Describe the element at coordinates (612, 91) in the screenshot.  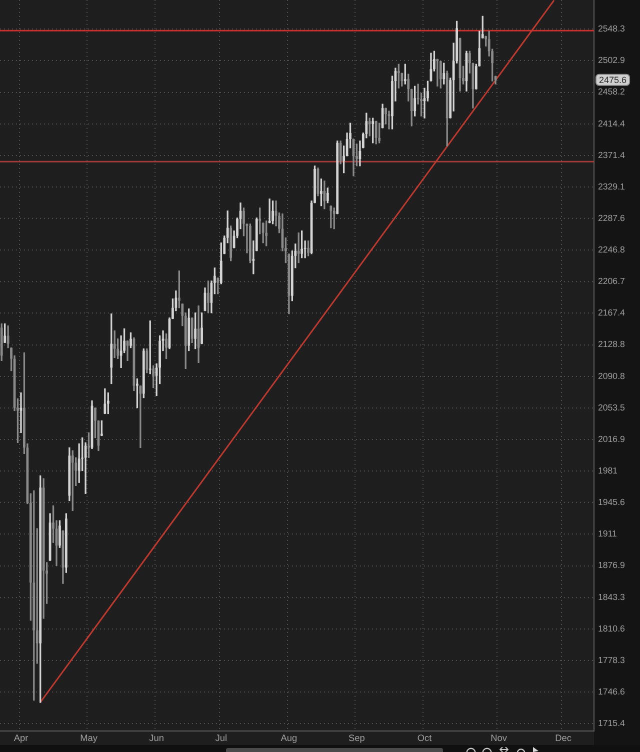
I see `y-tick-label: 2458.2` at that location.